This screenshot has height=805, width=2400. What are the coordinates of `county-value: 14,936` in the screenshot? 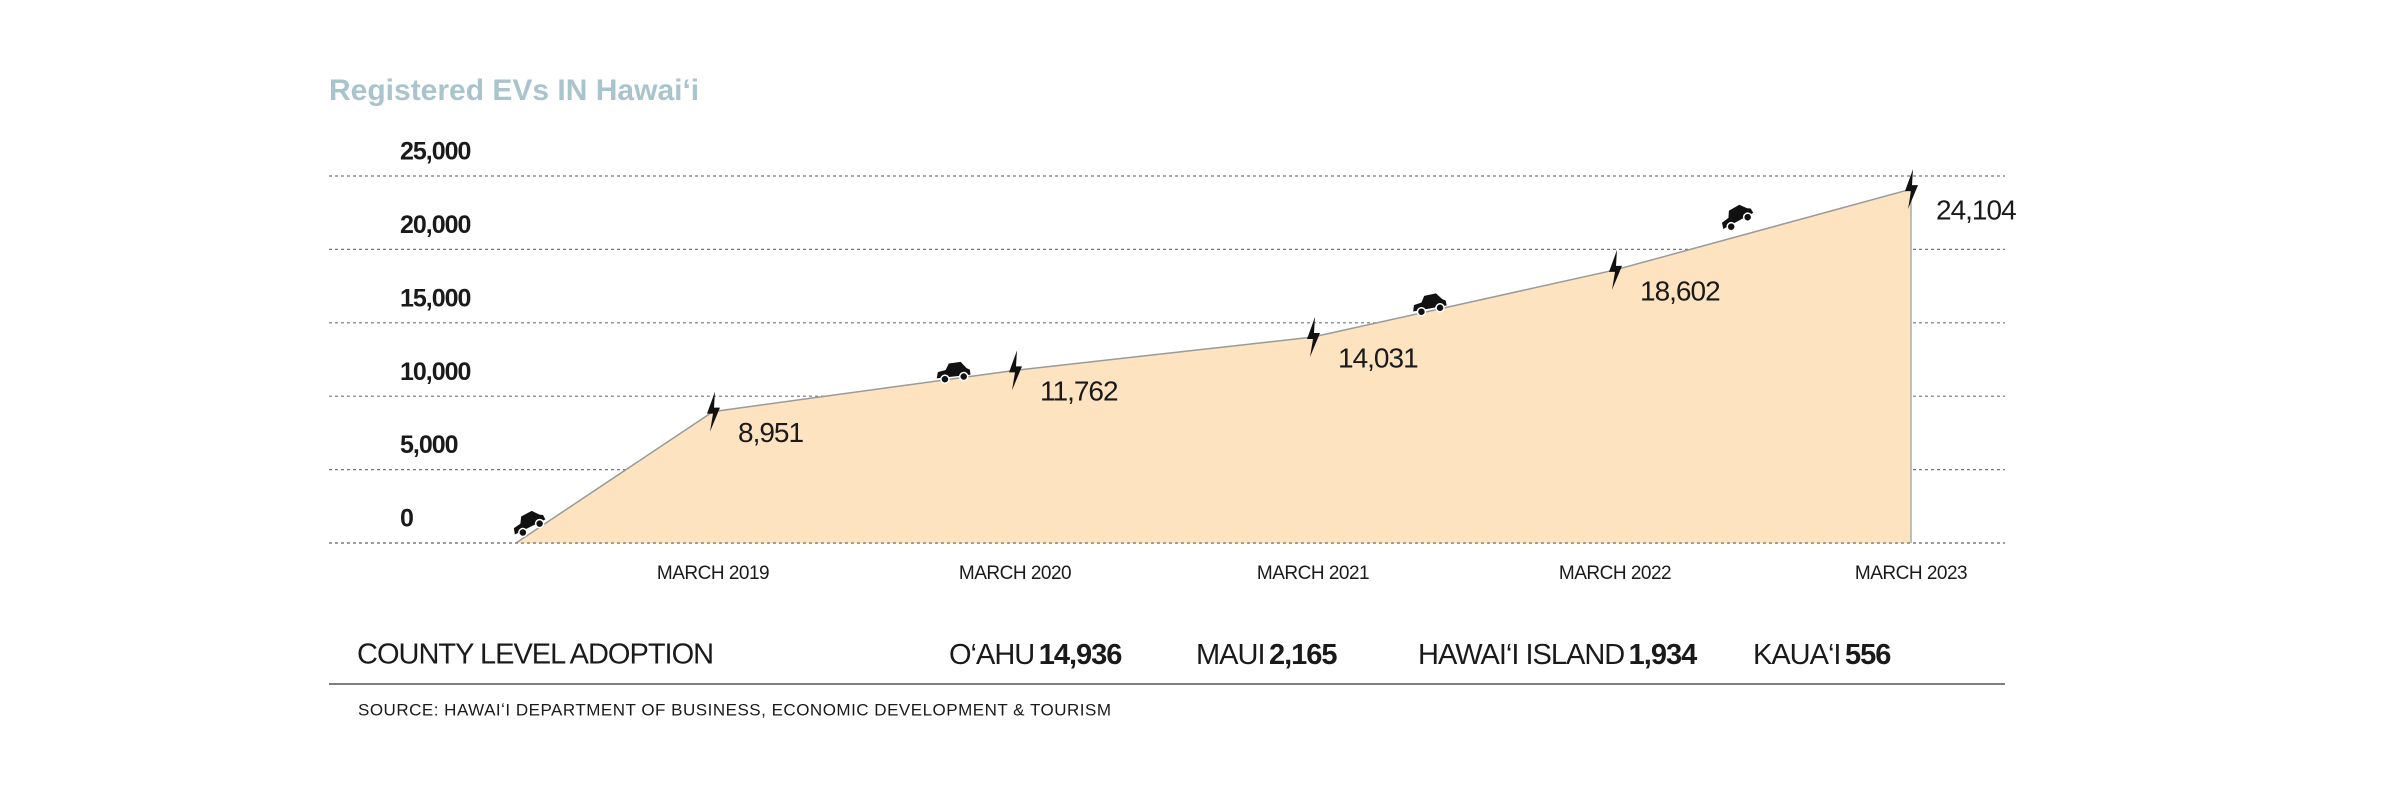 It's located at (1081, 655).